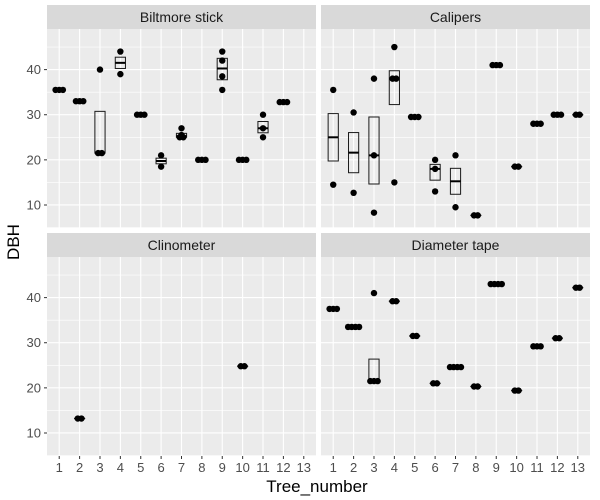 This screenshot has height=500, width=600. Describe the element at coordinates (435, 467) in the screenshot. I see `x-tick-label: 6` at that location.